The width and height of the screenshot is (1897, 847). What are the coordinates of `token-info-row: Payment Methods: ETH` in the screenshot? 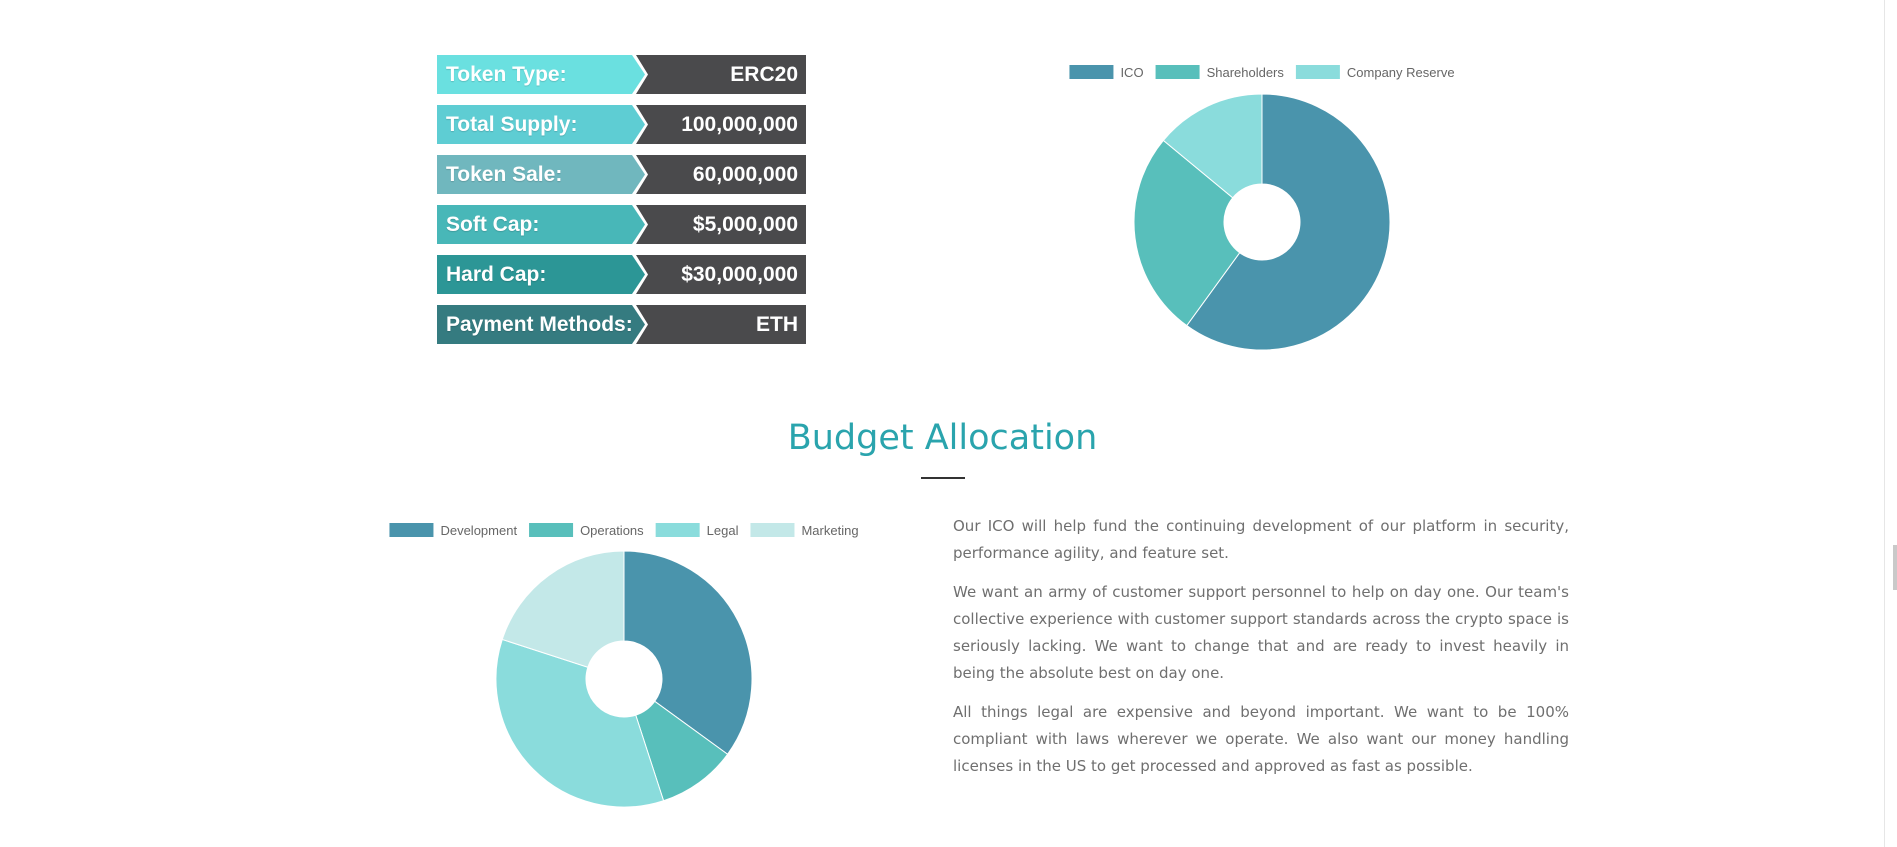 It's located at (621, 324).